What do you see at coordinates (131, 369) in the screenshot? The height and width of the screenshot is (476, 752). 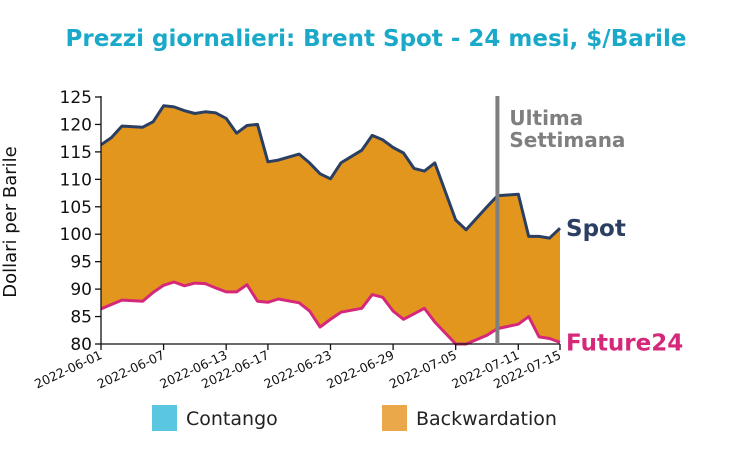 I see `x-tick-label: 2022-06-07` at bounding box center [131, 369].